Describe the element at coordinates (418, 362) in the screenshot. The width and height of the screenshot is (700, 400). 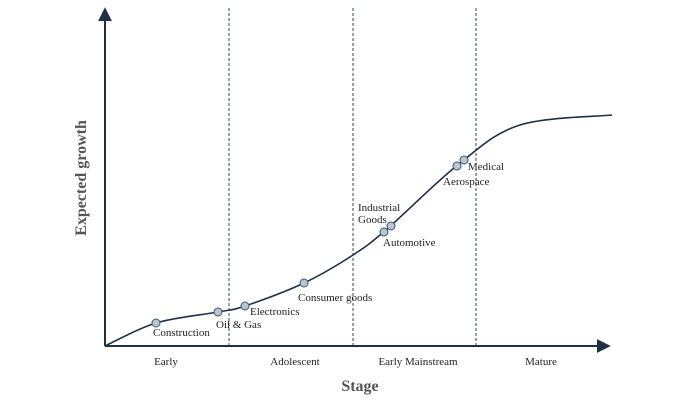
I see `stage-label: Early Mainstream` at that location.